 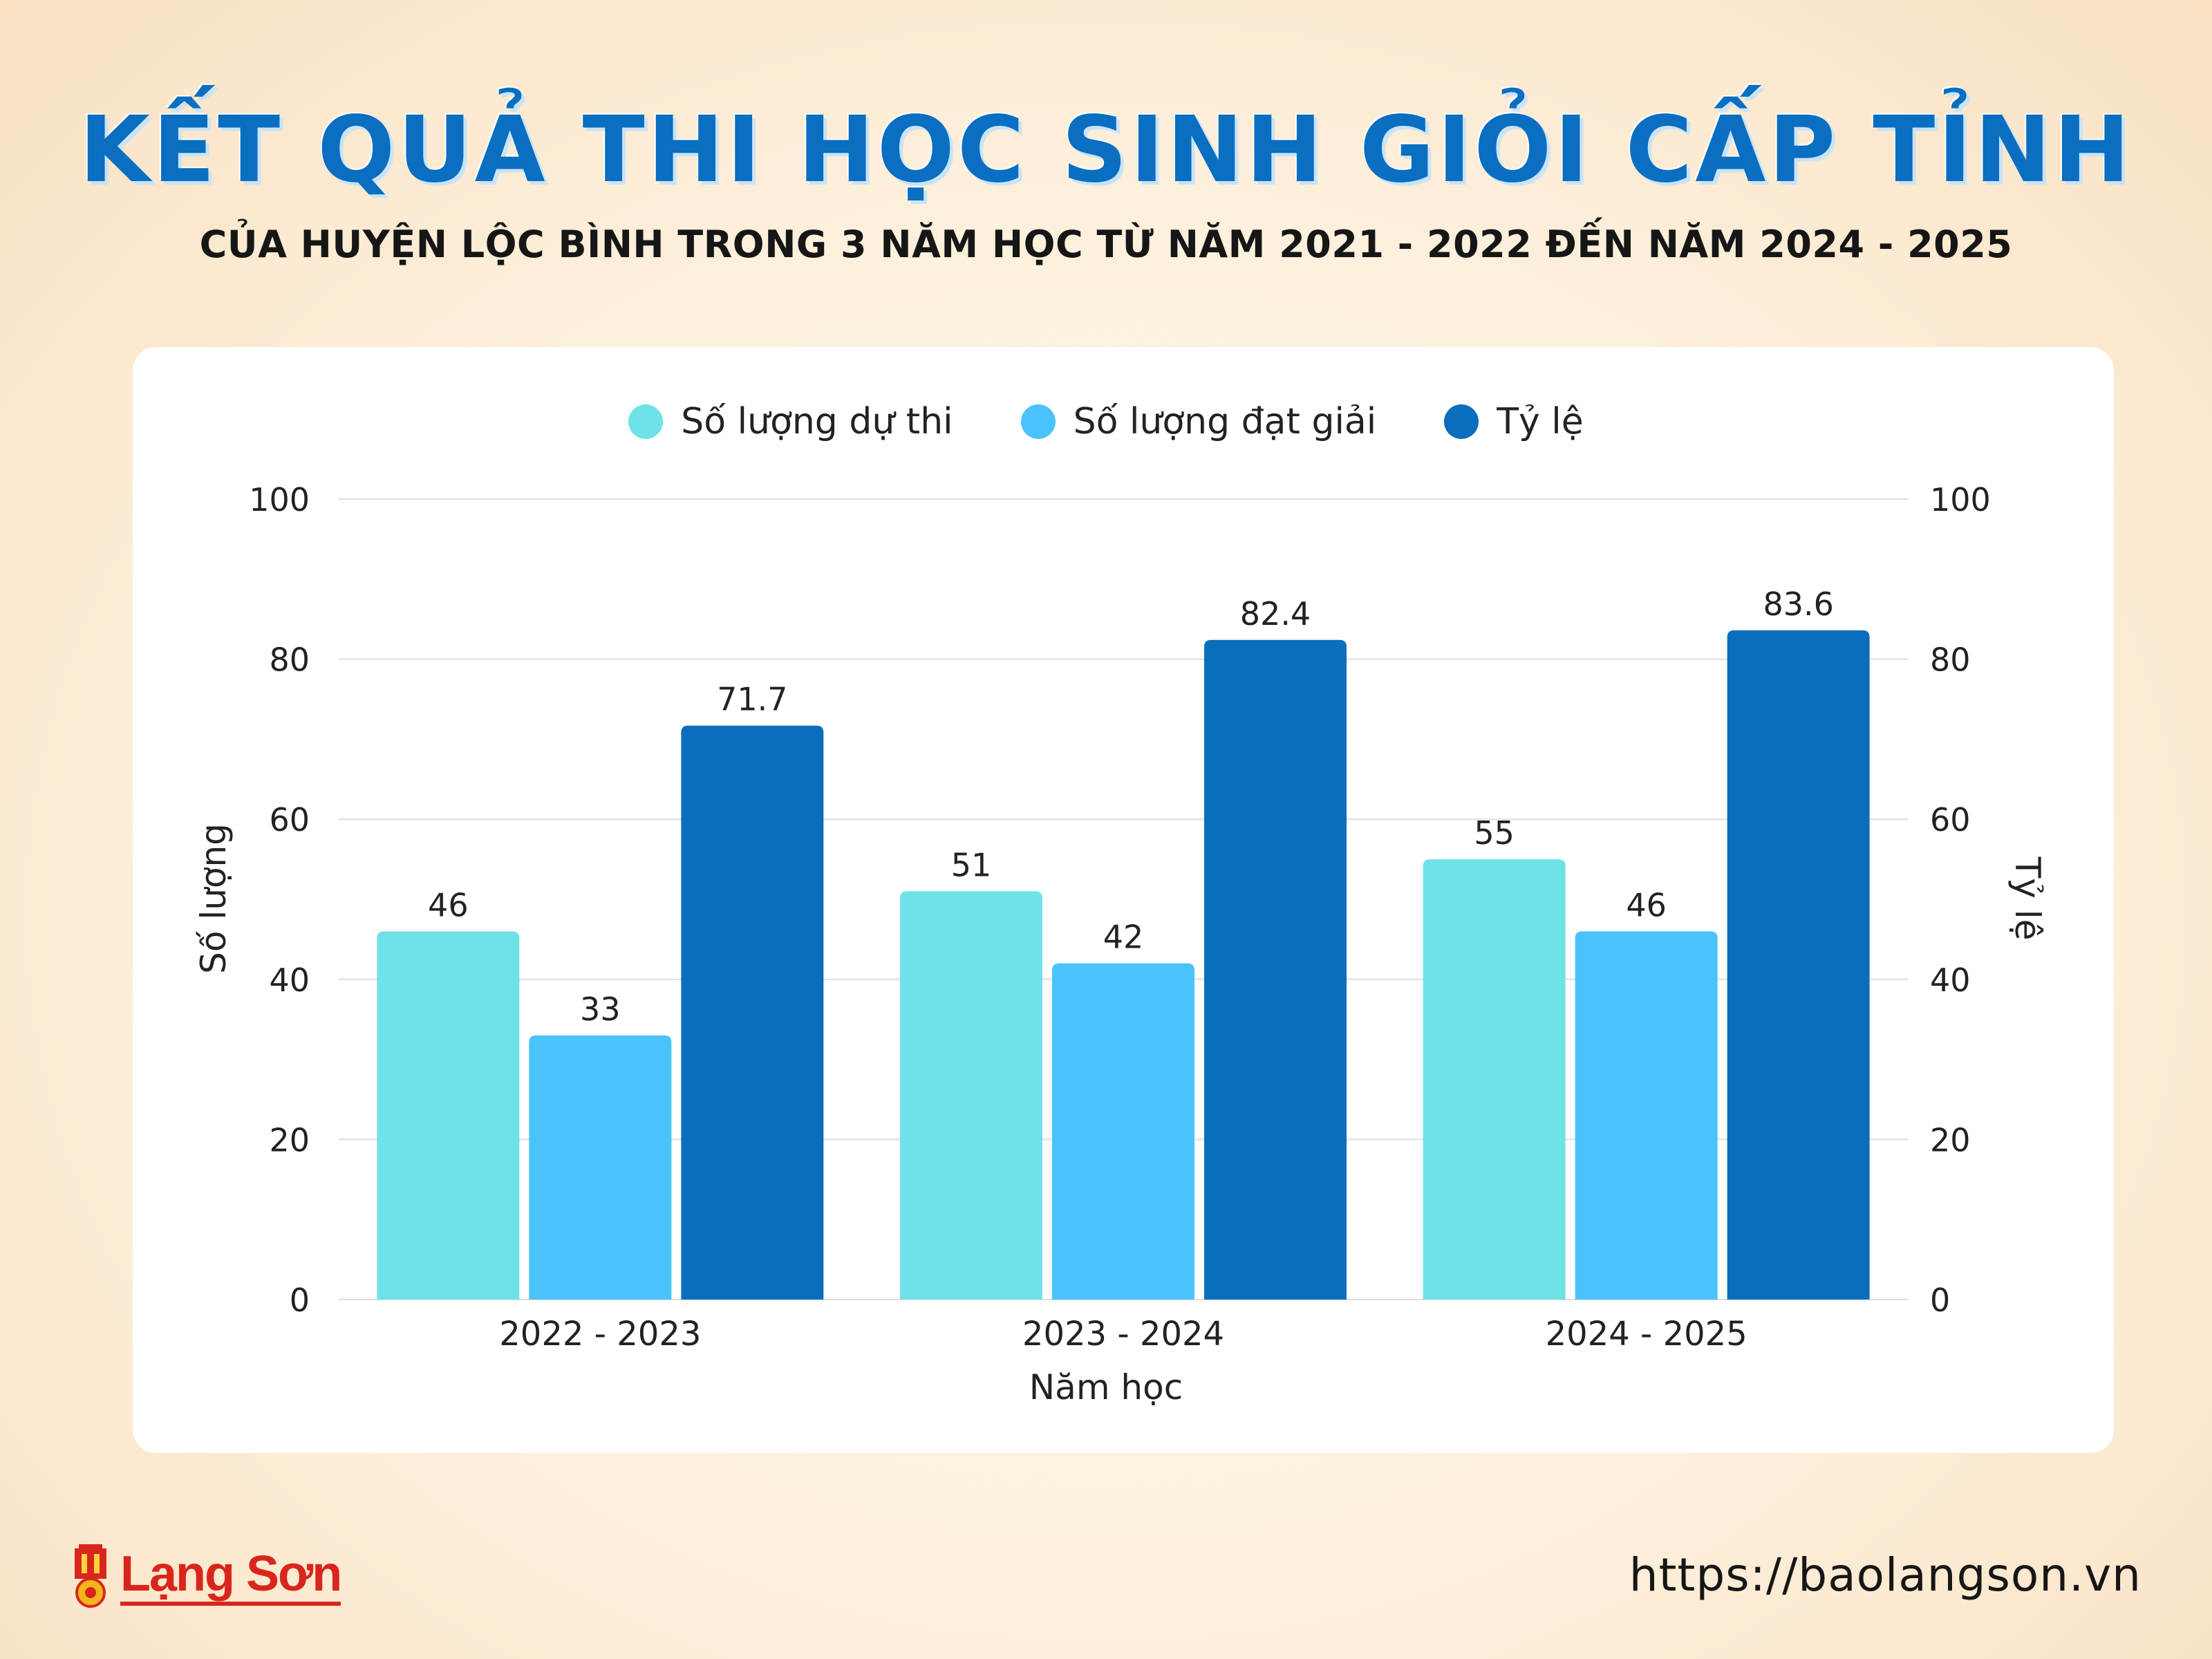 What do you see at coordinates (1106, 1387) in the screenshot?
I see `x-axis-title: Năm học` at bounding box center [1106, 1387].